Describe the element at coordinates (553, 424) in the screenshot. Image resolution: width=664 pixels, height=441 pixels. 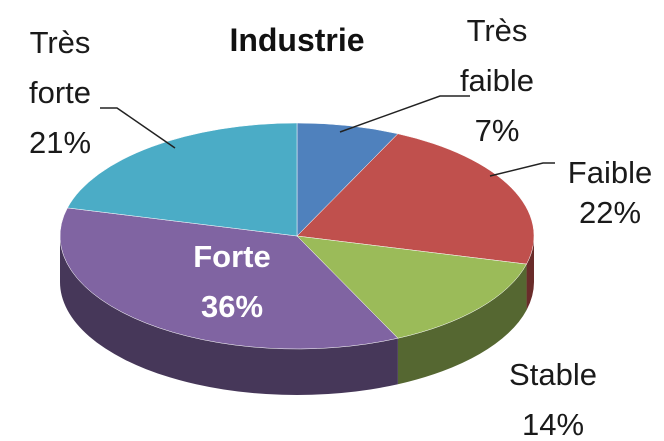
I see `value-label: 14%` at that location.